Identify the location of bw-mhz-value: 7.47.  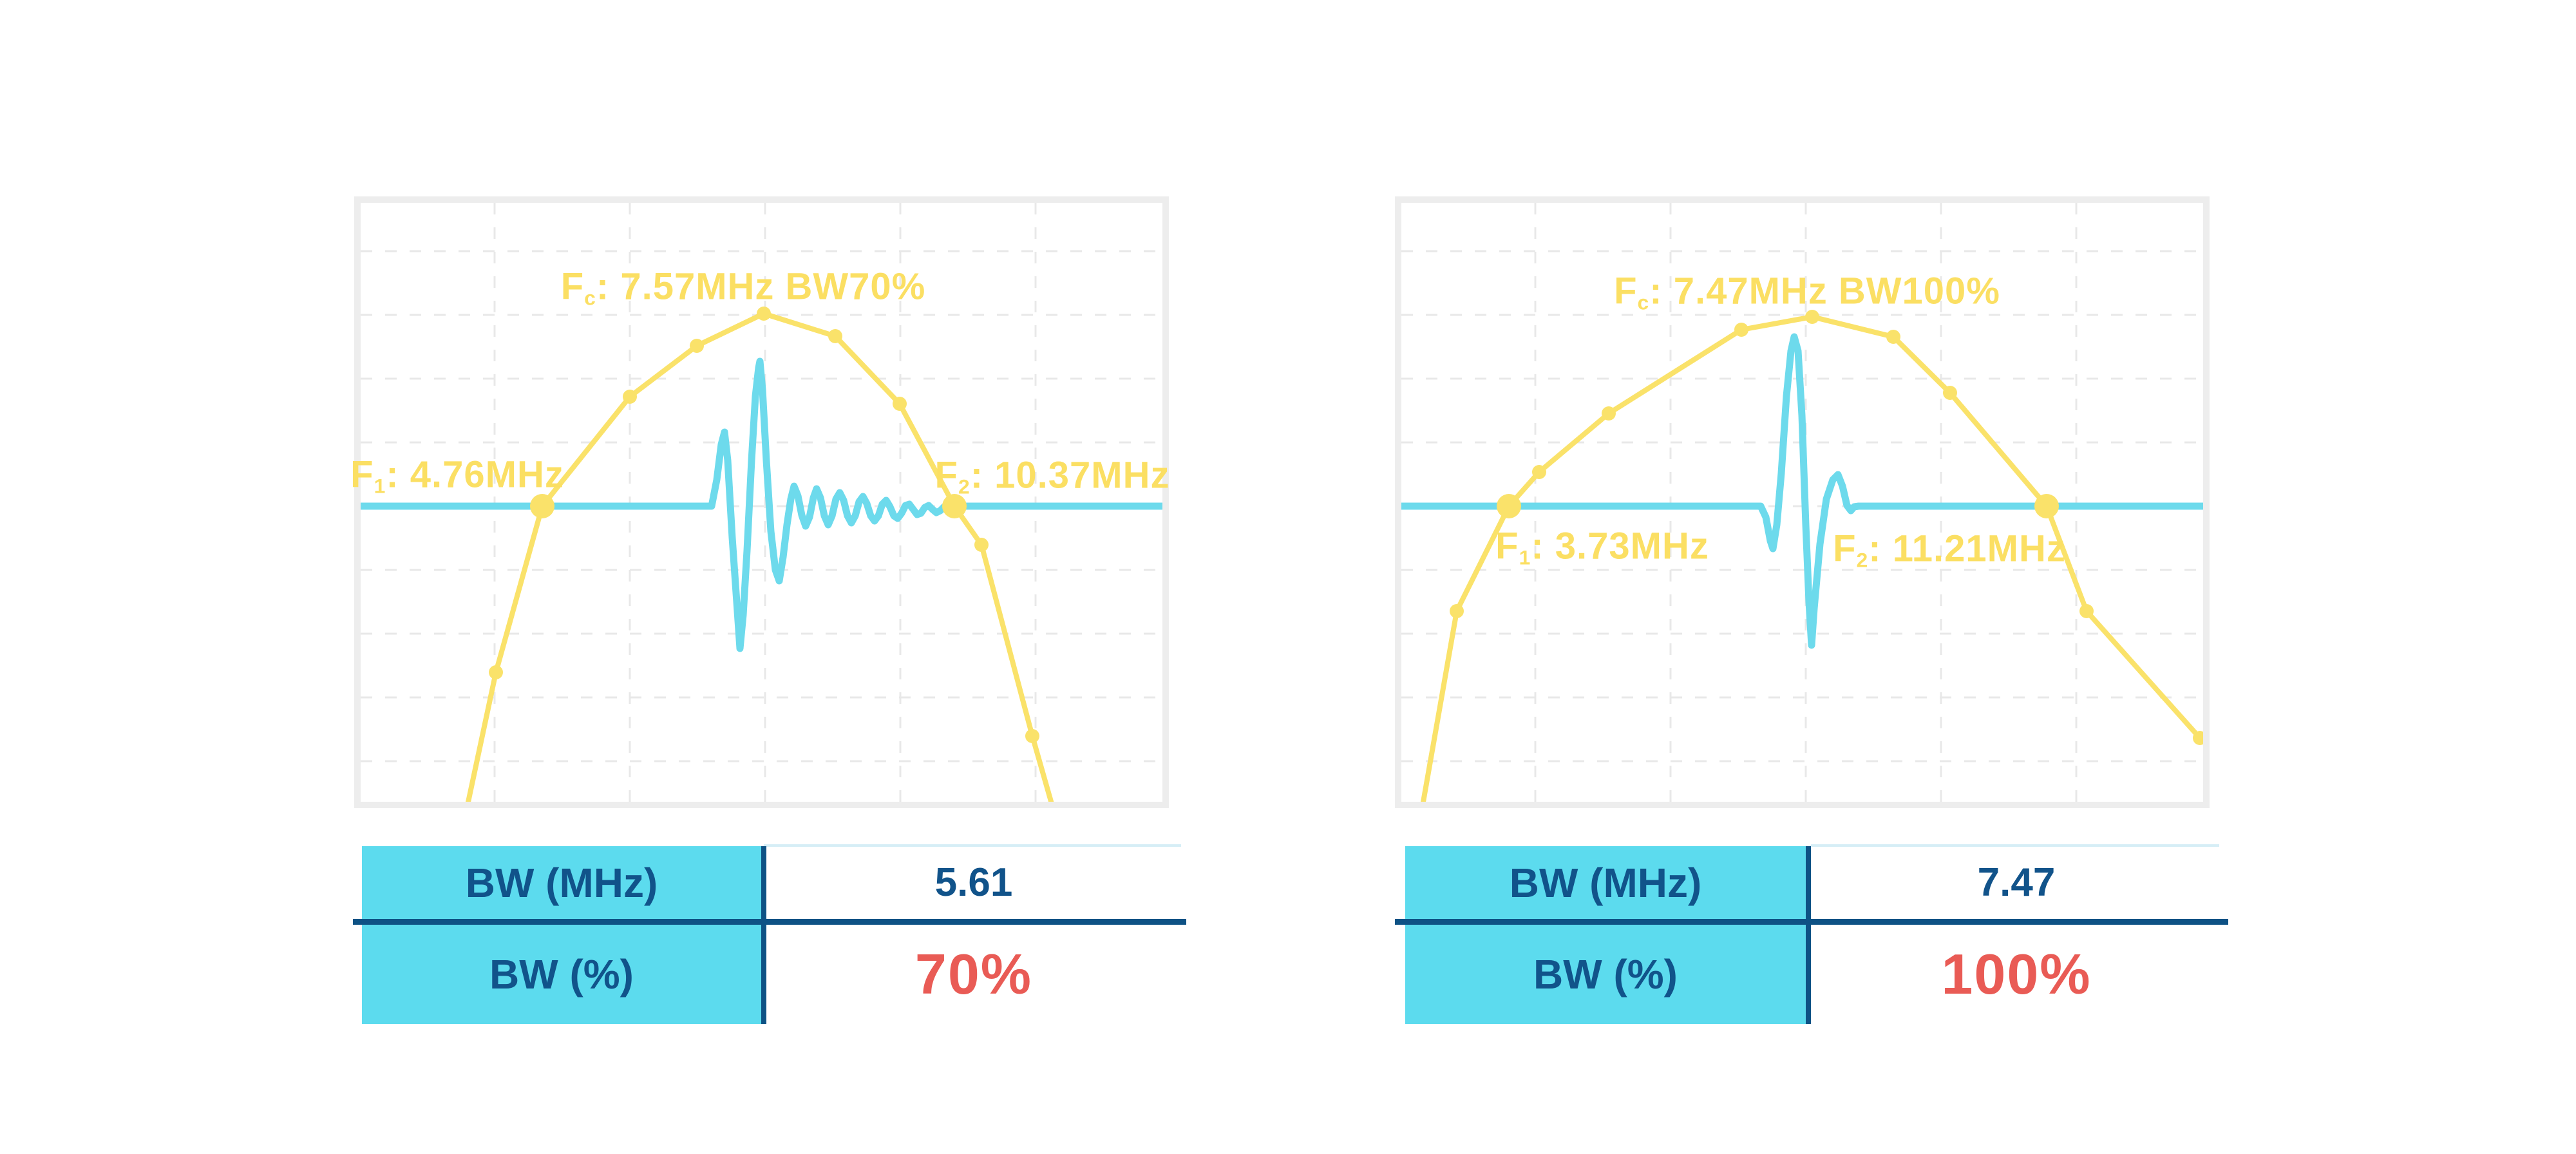
(2016, 883).